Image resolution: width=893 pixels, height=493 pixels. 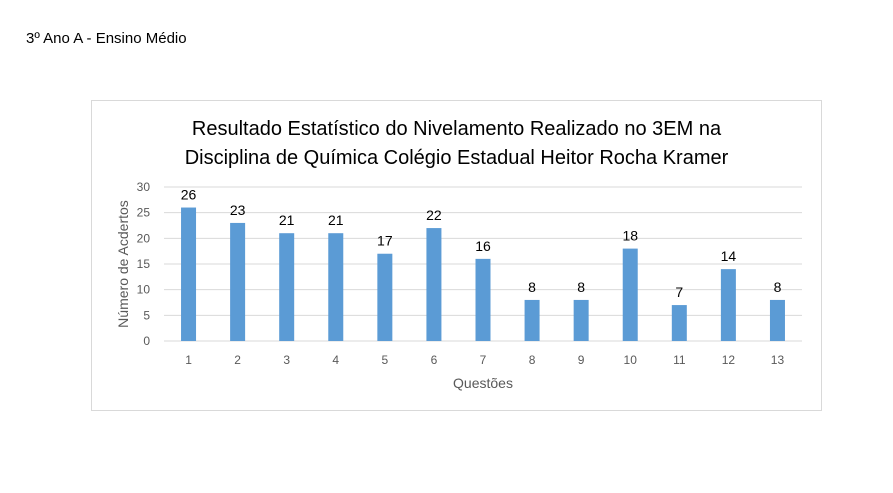 What do you see at coordinates (144, 238) in the screenshot?
I see `y-tick-label: 20` at bounding box center [144, 238].